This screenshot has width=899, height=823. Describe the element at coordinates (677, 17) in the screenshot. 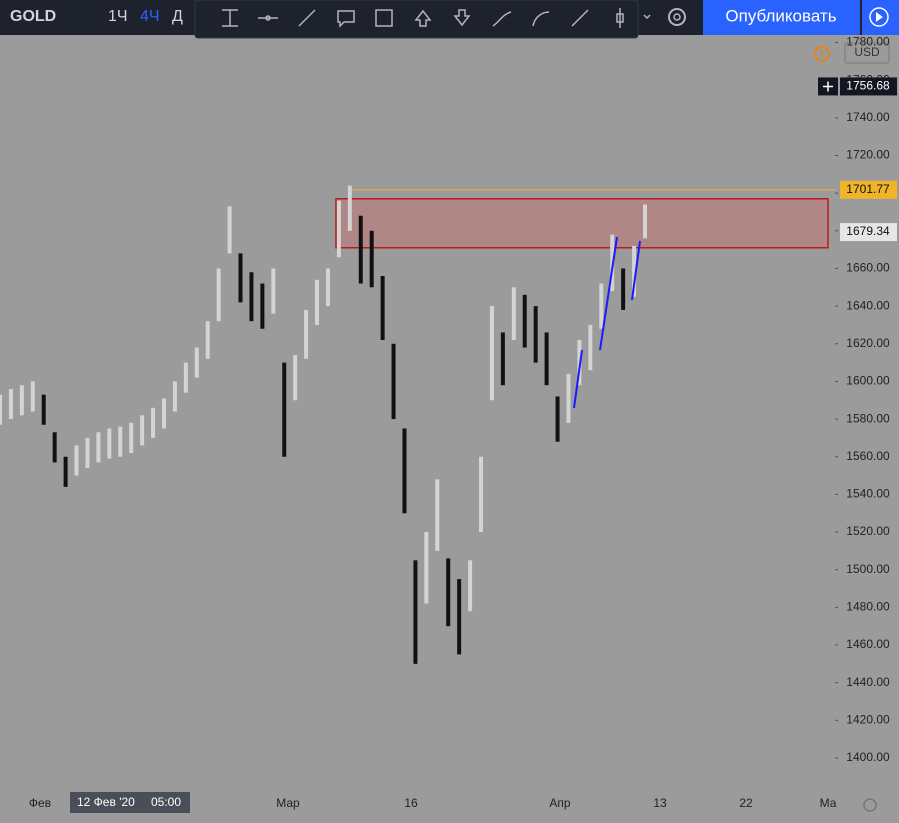

I see `settings-icon` at that location.